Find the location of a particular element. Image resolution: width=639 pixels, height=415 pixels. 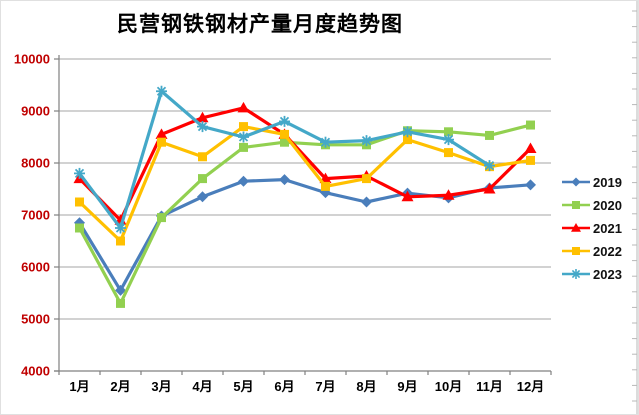

y-axis-label-9000: 9000 is located at coordinates (35, 111).